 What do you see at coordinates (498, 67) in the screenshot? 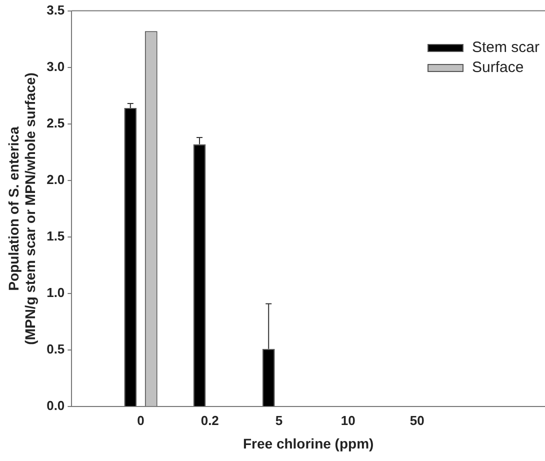
I see `legend-label: Surface` at bounding box center [498, 67].